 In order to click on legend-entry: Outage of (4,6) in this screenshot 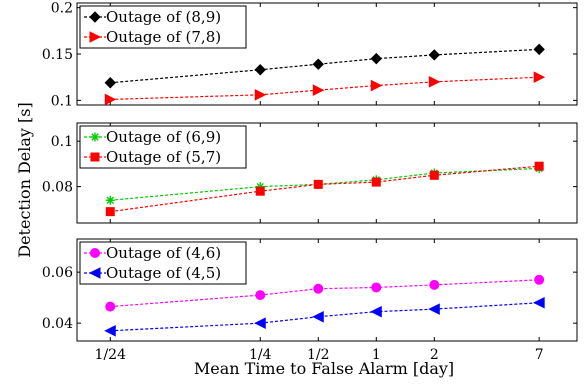, I will do `click(163, 253)`.